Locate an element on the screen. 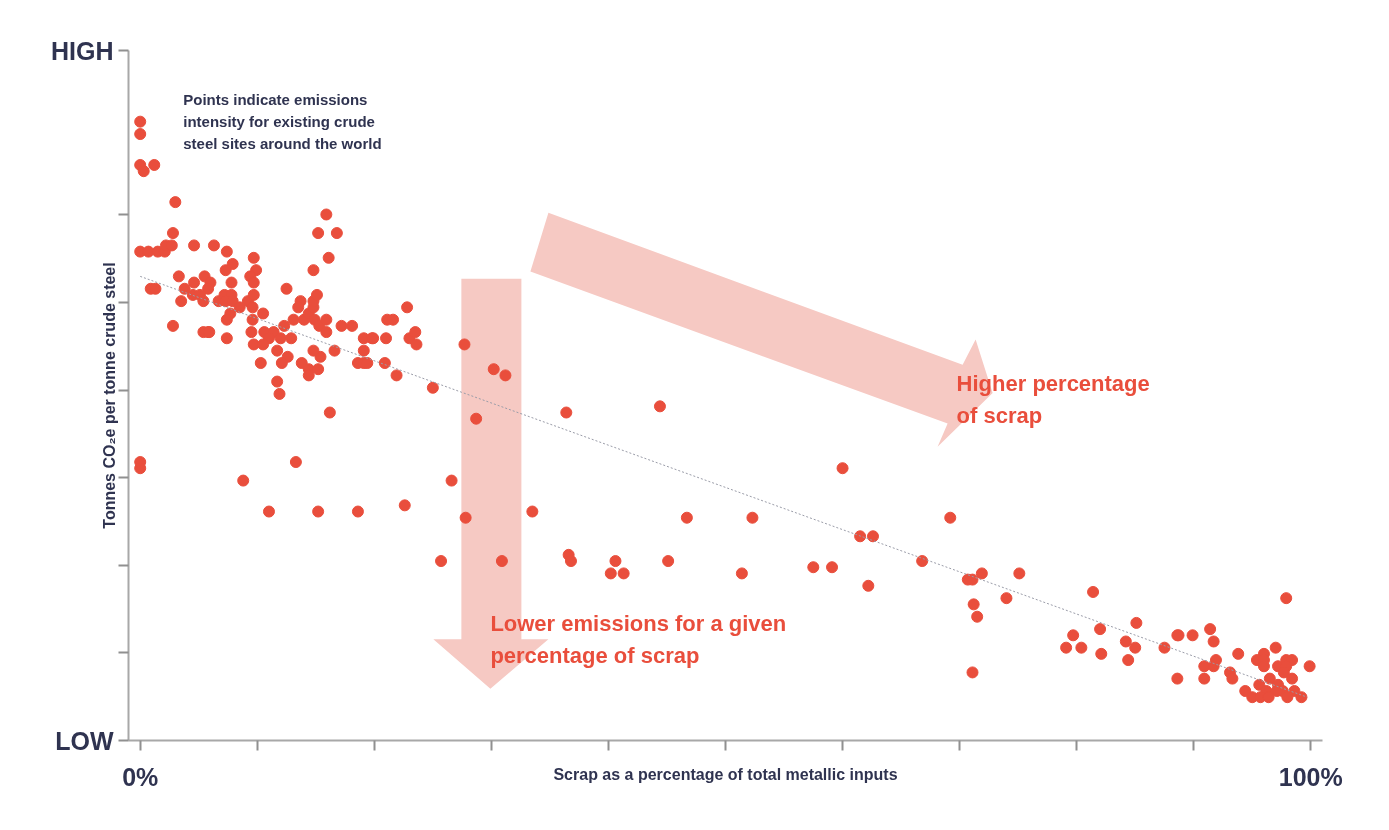  x-axis-title: Scrap as a percentage of total metallic inputs is located at coordinates (725, 774).